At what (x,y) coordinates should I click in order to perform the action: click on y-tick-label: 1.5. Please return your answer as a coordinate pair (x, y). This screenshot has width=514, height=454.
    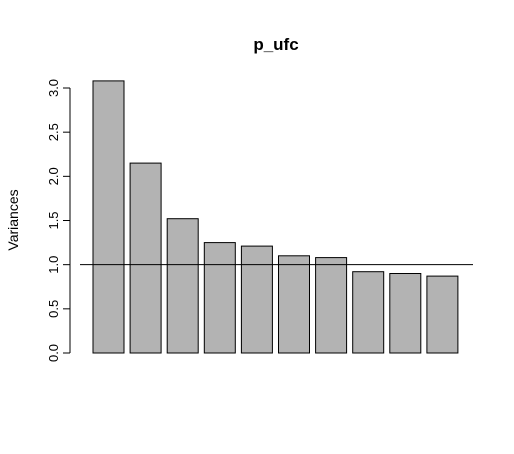
    Looking at the image, I should click on (53, 220).